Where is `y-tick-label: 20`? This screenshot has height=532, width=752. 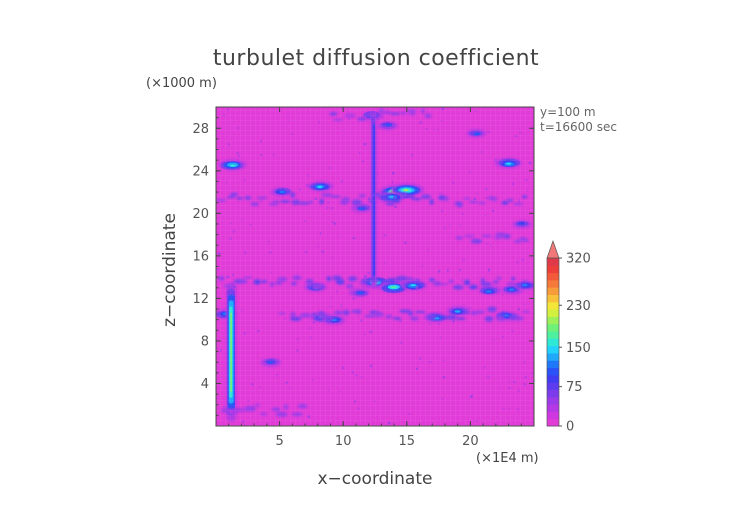
y-tick-label: 20 is located at coordinates (200, 214).